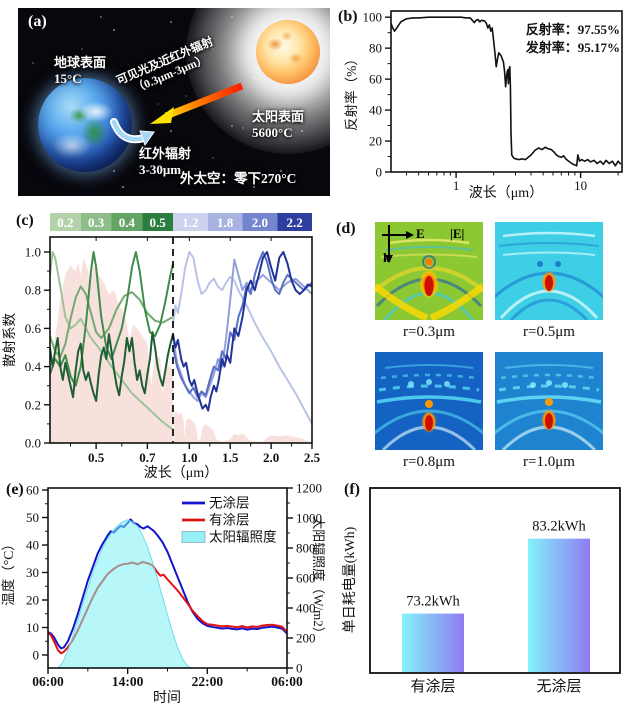 This screenshot has width=630, height=711. What do you see at coordinates (352, 489) in the screenshot?
I see `panel-f-label: (f)` at bounding box center [352, 489].